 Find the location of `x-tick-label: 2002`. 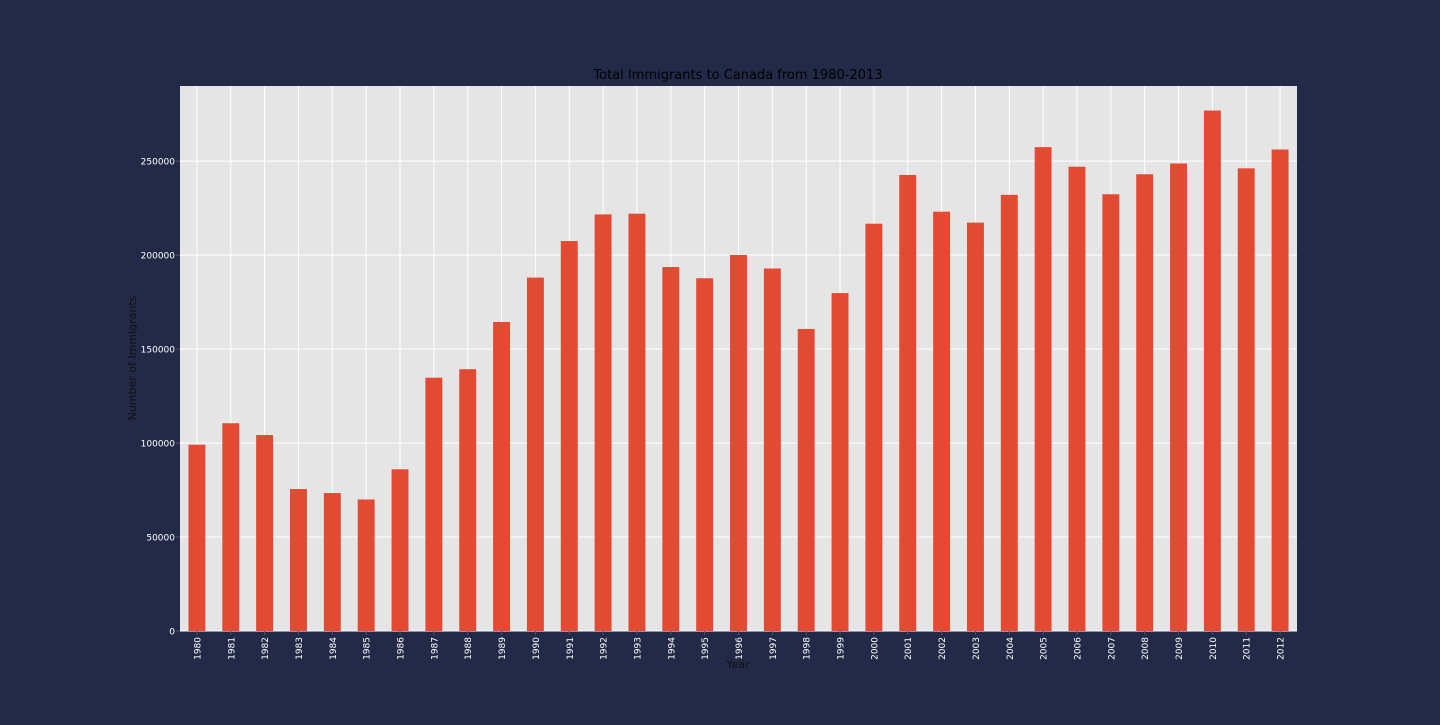

x-tick-label: 2002 is located at coordinates (943, 648).